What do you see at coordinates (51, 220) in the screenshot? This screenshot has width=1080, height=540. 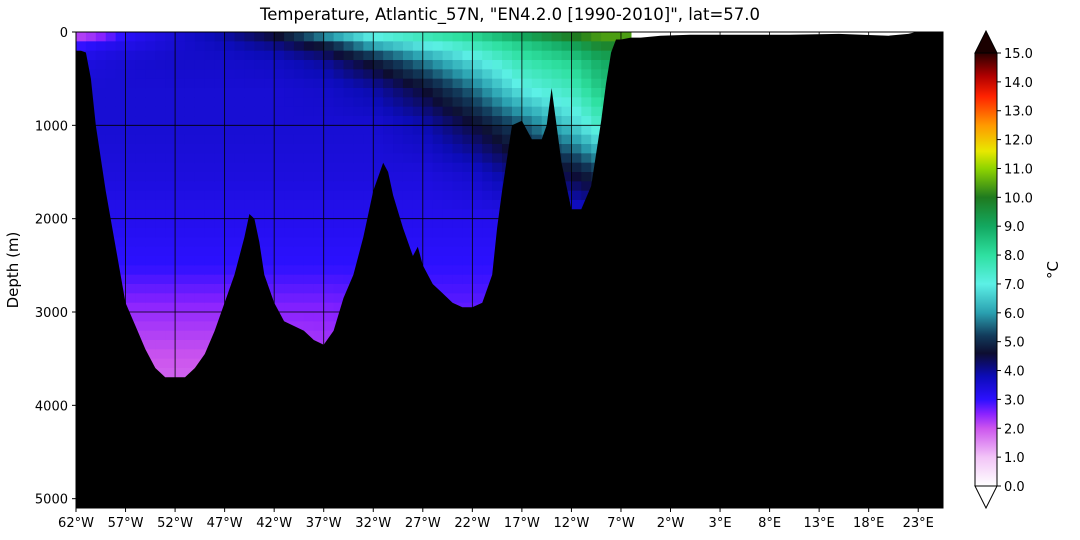 I see `y-tick-label: 2000` at bounding box center [51, 220].